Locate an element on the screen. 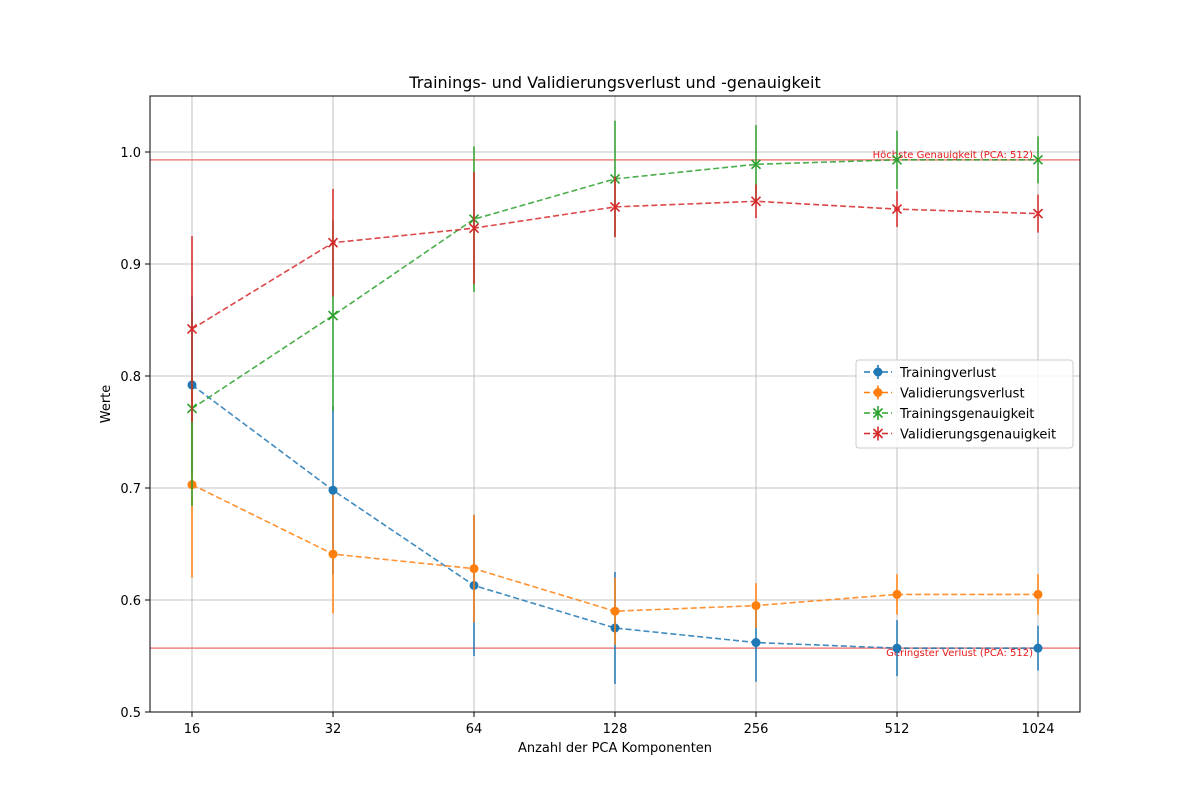 The width and height of the screenshot is (1200, 800). y-tick-label: 0.8 is located at coordinates (130, 377).